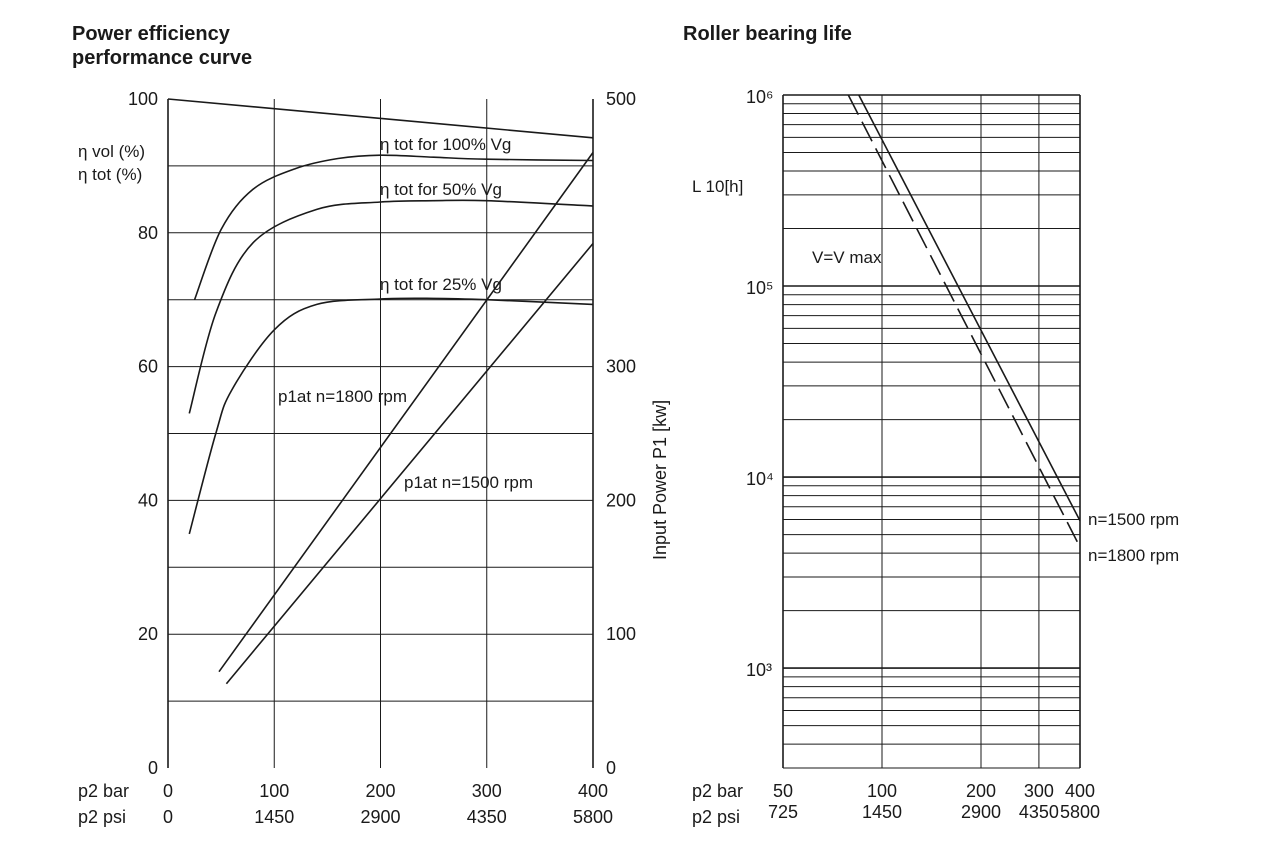 The width and height of the screenshot is (1267, 852). I want to click on x-tick-label-bar-0: 0, so click(168, 791).